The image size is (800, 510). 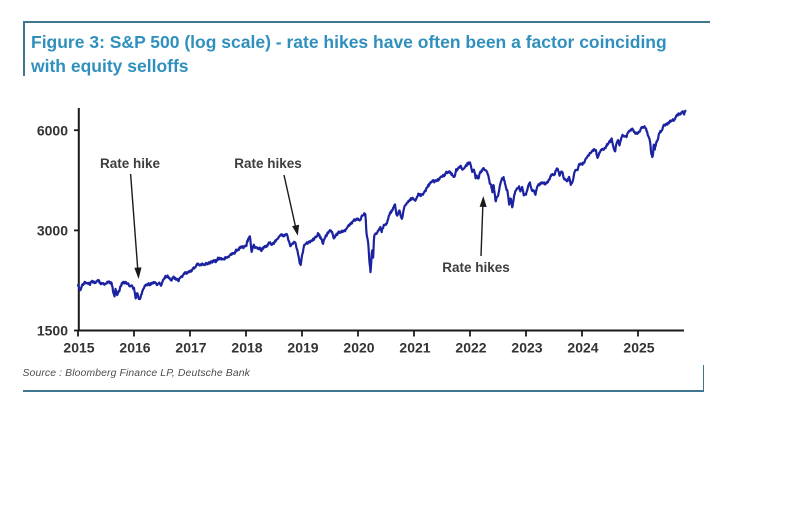 What do you see at coordinates (414, 348) in the screenshot?
I see `svg-text: 2021` at bounding box center [414, 348].